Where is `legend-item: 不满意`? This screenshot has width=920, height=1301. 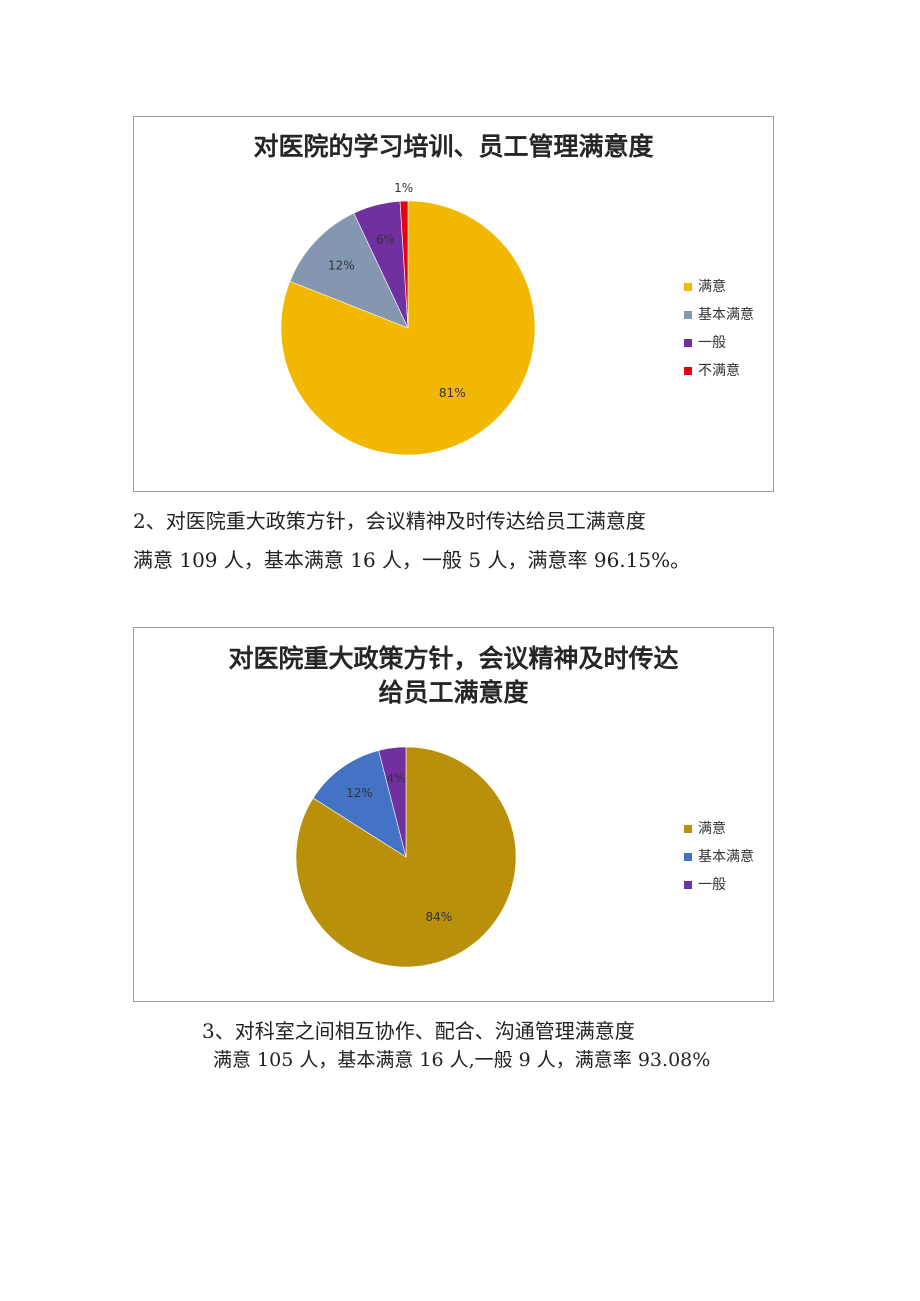 legend-item: 不满意 is located at coordinates (719, 371).